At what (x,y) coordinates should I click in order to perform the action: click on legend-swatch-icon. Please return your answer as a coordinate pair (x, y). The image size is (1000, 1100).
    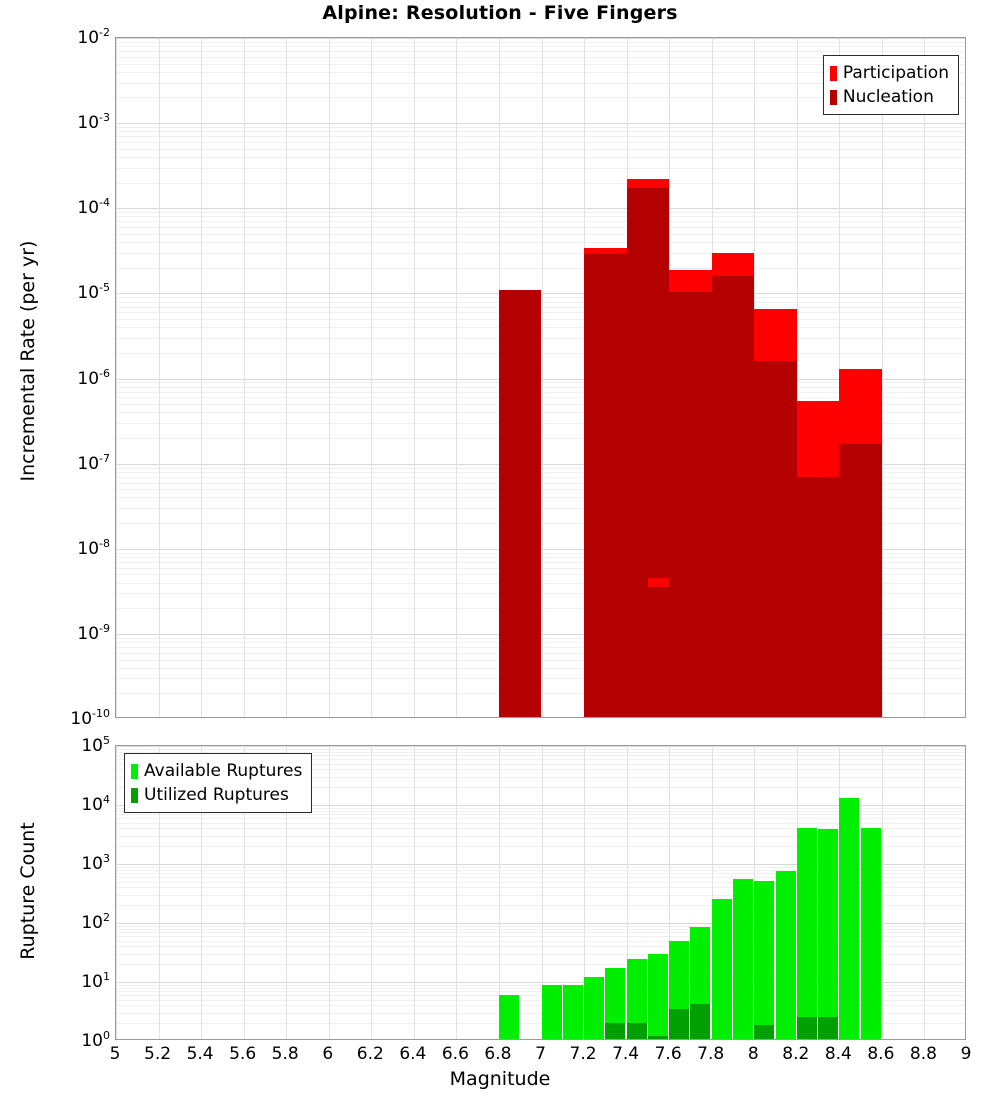
    Looking at the image, I should click on (833, 73).